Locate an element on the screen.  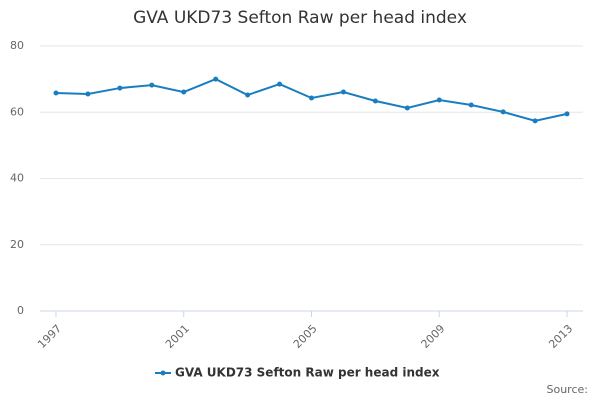
x-tick-label: 2013 is located at coordinates (560, 336).